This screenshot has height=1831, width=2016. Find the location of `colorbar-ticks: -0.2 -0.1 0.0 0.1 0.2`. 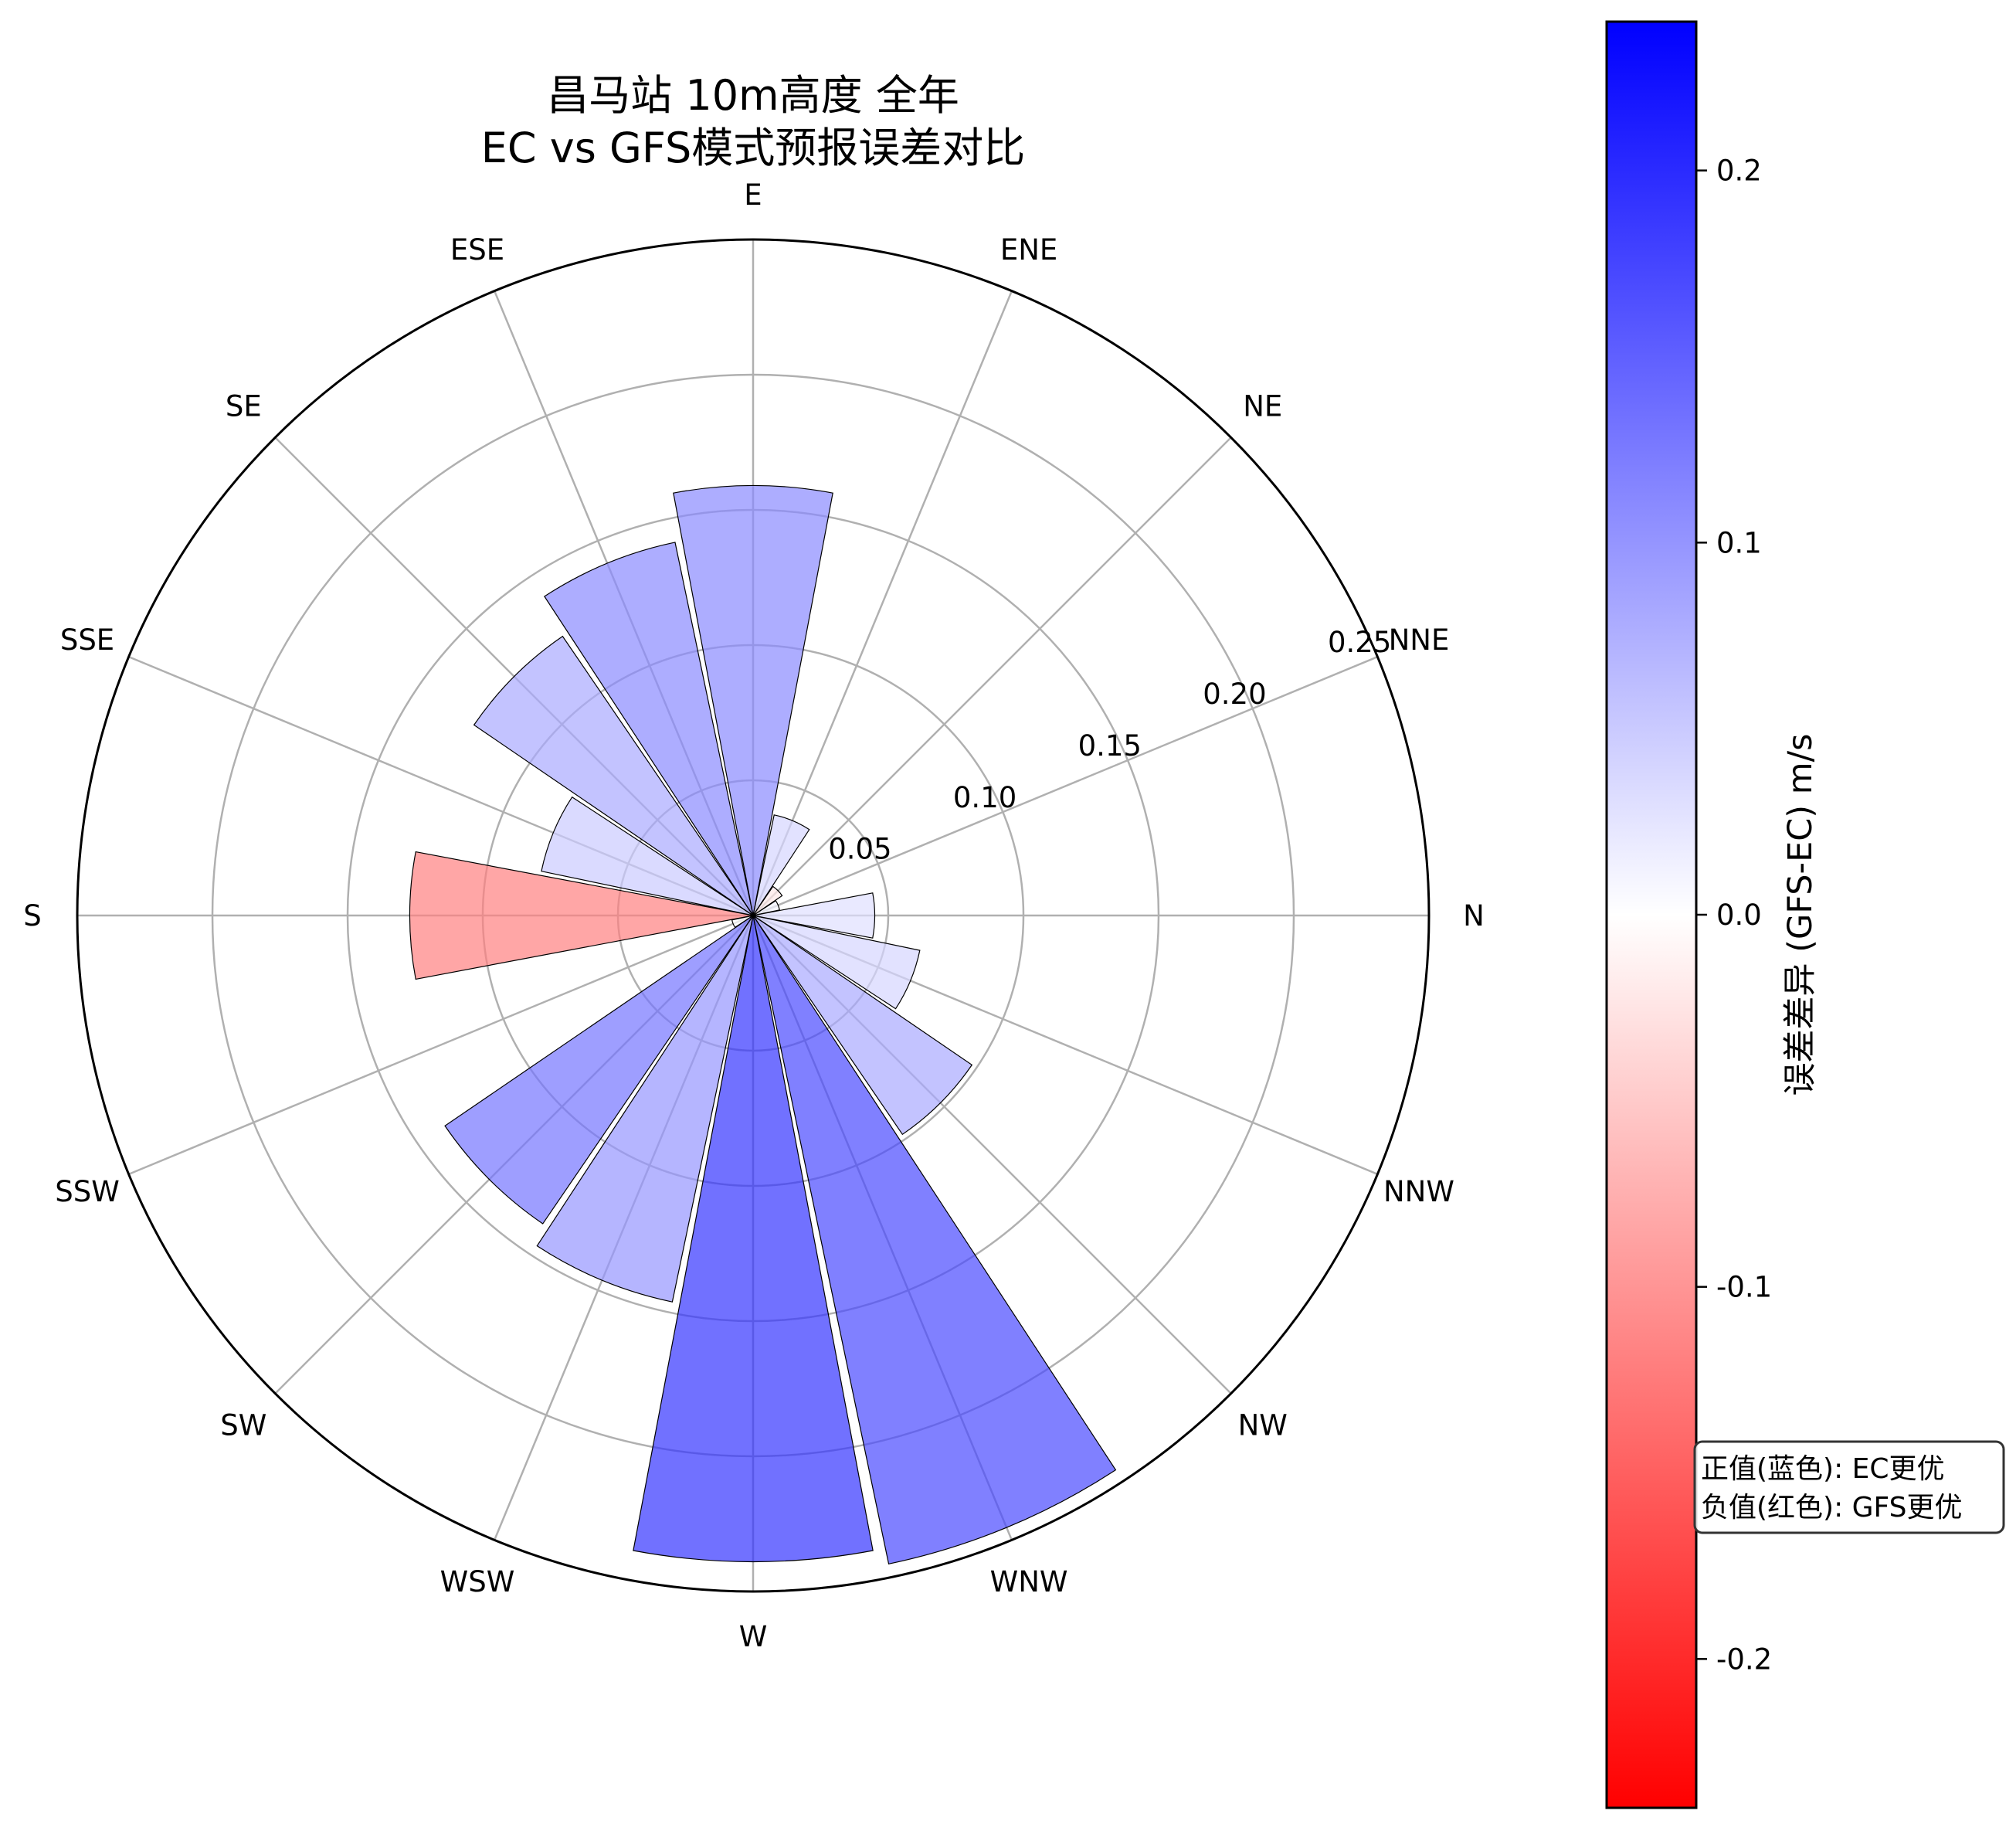

colorbar-ticks: -0.2 -0.1 0.0 0.1 0.2 is located at coordinates (1734, 915).